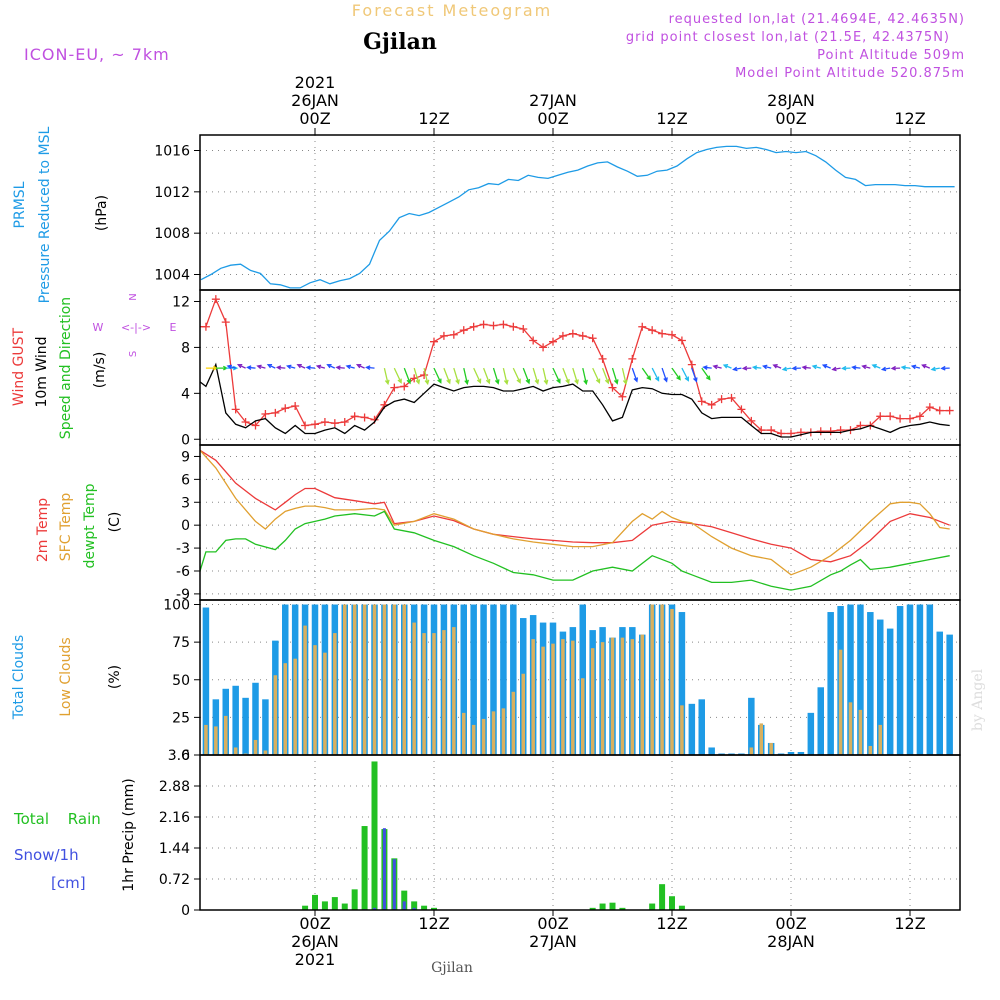 Image resolution: width=1000 pixels, height=1000 pixels. What do you see at coordinates (891, 55) in the screenshot?
I see `point-altitude: Point Altitude 509m` at bounding box center [891, 55].